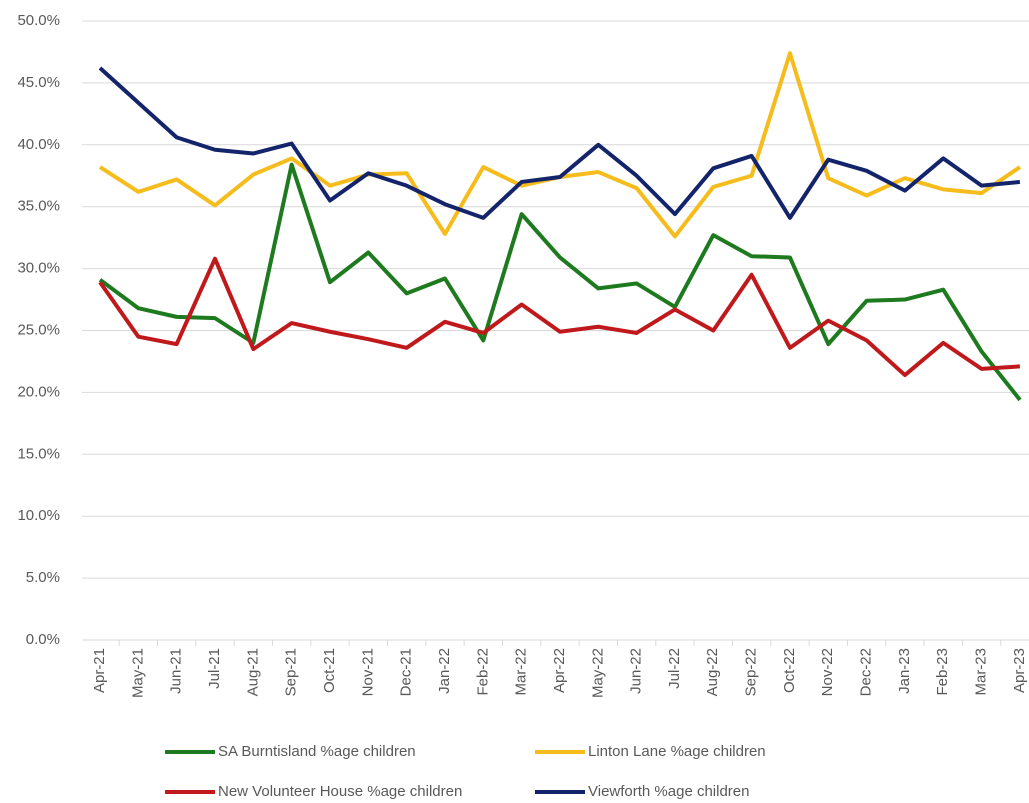 This screenshot has height=803, width=1029. What do you see at coordinates (340, 791) in the screenshot?
I see `legend-label: New Volunteer House %age children` at bounding box center [340, 791].